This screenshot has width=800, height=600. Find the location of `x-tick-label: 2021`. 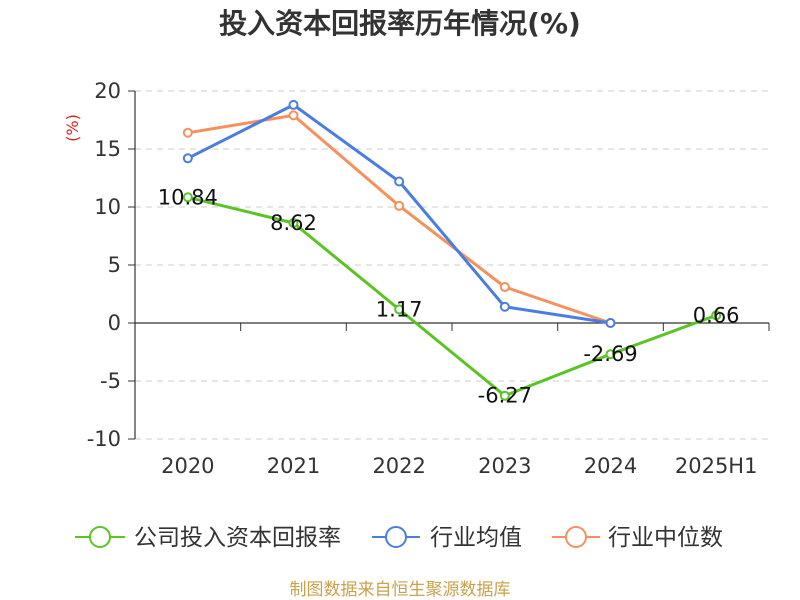

x-tick-label: 2021 is located at coordinates (293, 466).